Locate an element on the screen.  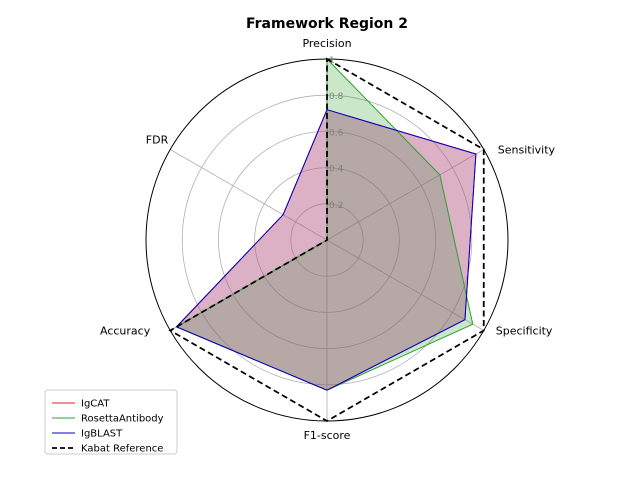
legend-label-igblast: IgBLAST is located at coordinates (102, 434).